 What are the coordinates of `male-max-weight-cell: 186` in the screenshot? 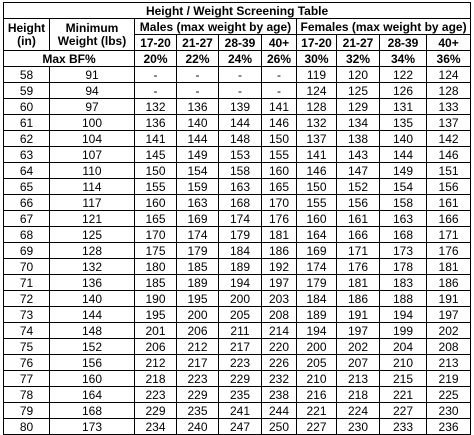 It's located at (279, 250).